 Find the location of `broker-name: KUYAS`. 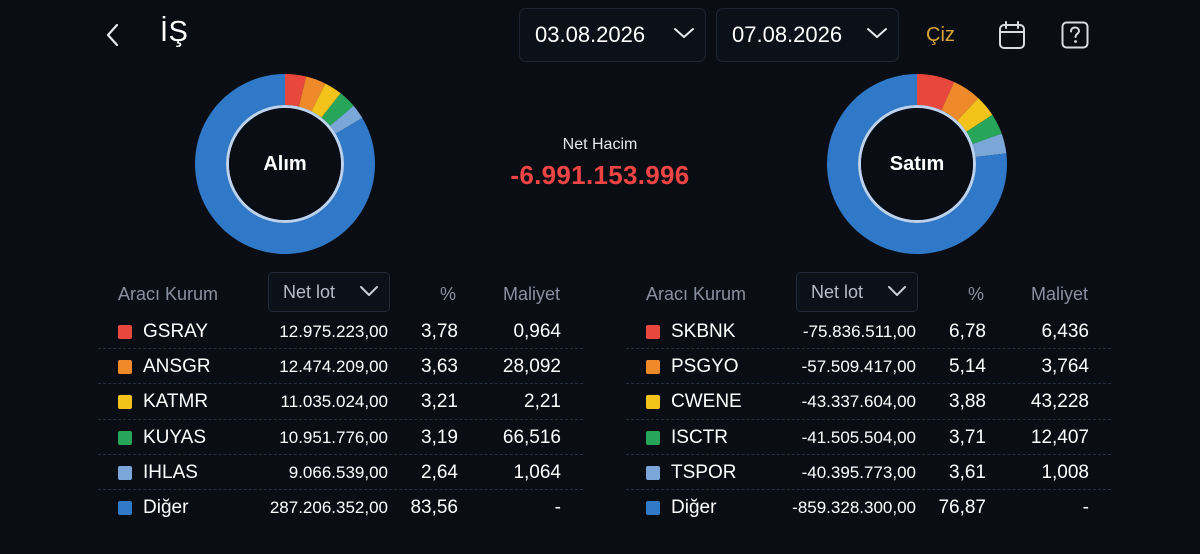

broker-name: KUYAS is located at coordinates (175, 437).